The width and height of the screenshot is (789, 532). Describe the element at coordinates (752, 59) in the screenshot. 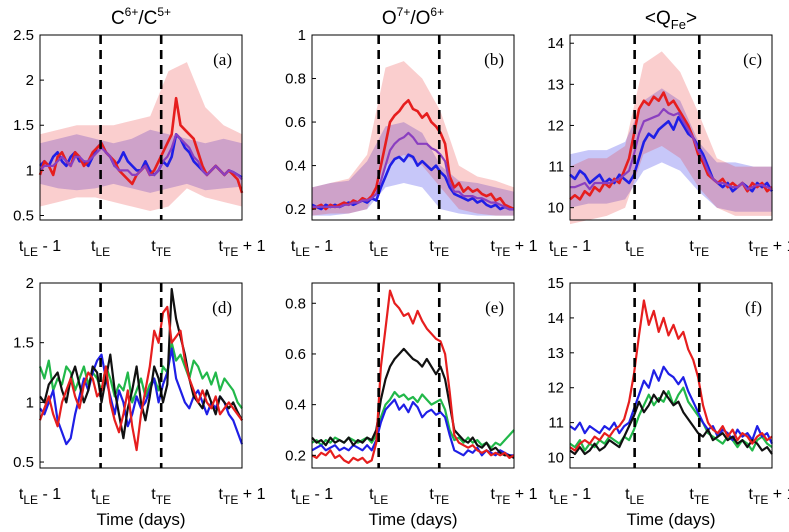

I see `panel-label: (c)` at that location.